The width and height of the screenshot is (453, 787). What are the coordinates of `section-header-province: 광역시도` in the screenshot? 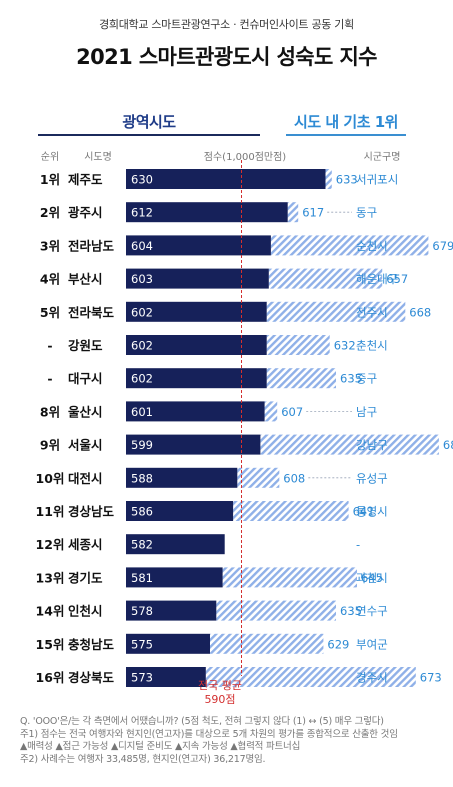 It's located at (149, 122).